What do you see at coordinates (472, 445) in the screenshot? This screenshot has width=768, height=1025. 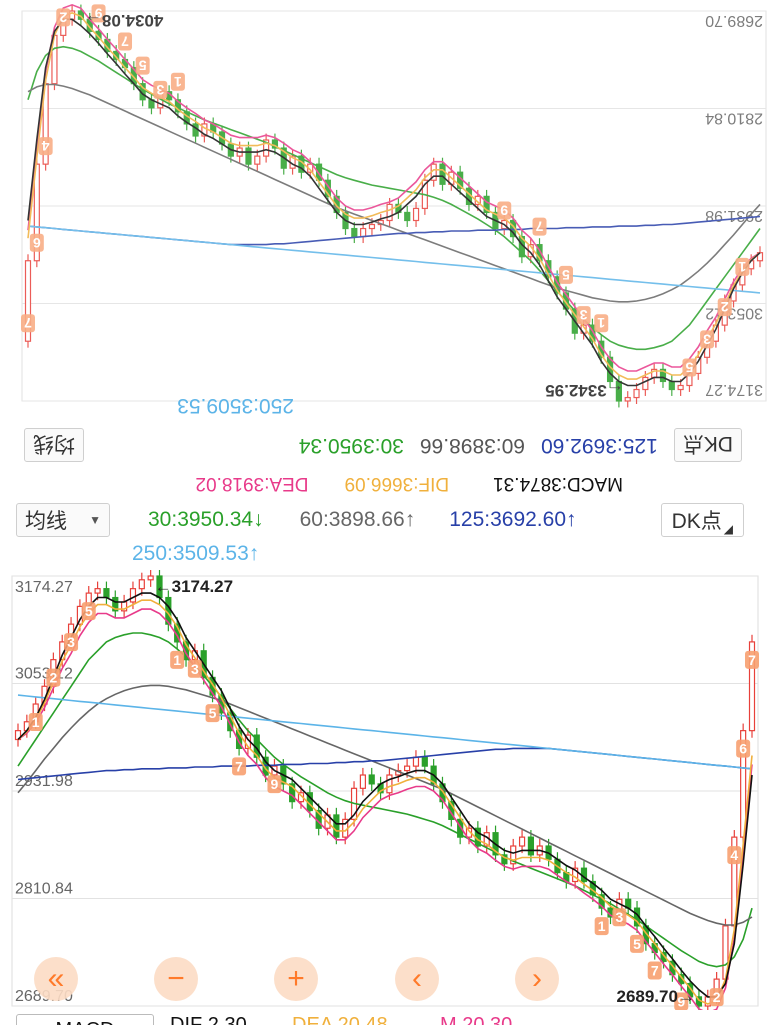 I see `mirrored-ma60: 60:3898.66` at bounding box center [472, 445].